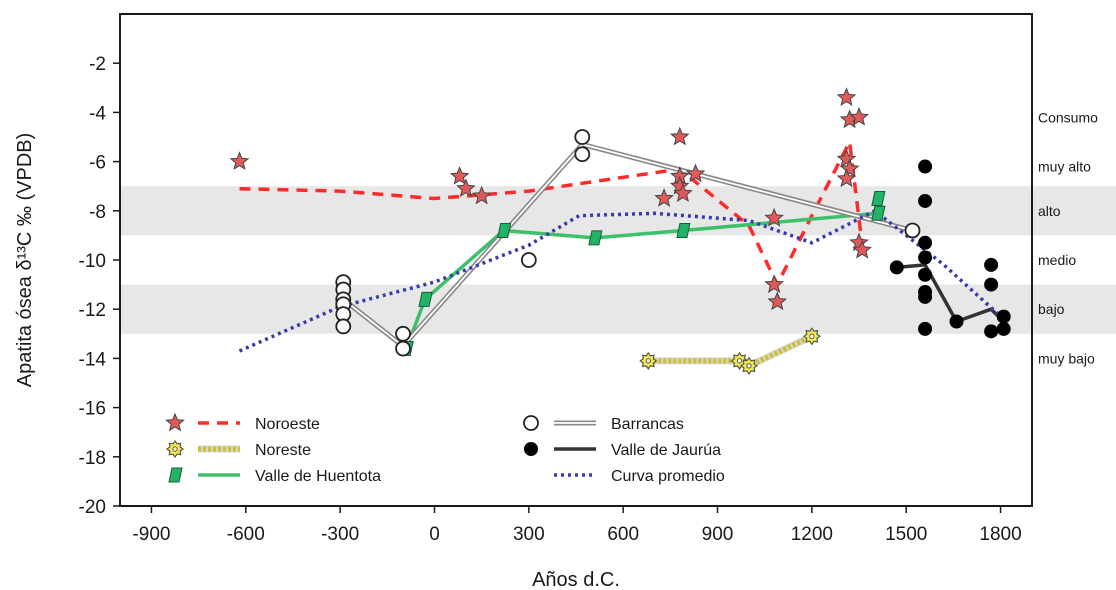 This screenshot has width=1116, height=590. Describe the element at coordinates (1057, 260) in the screenshot. I see `band-label: medio` at that location.